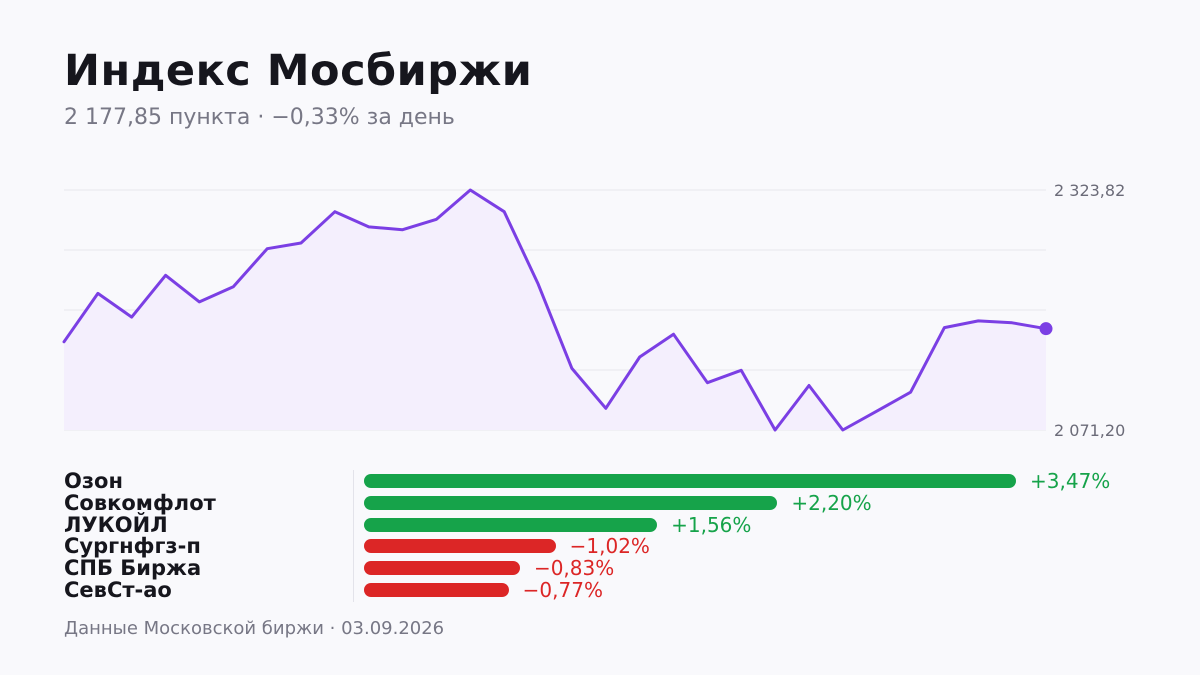 Image resolution: width=1200 pixels, height=675 pixels. I want to click on page-subtitle: 2 177,85 пункта · −0,33% за день, so click(259, 117).